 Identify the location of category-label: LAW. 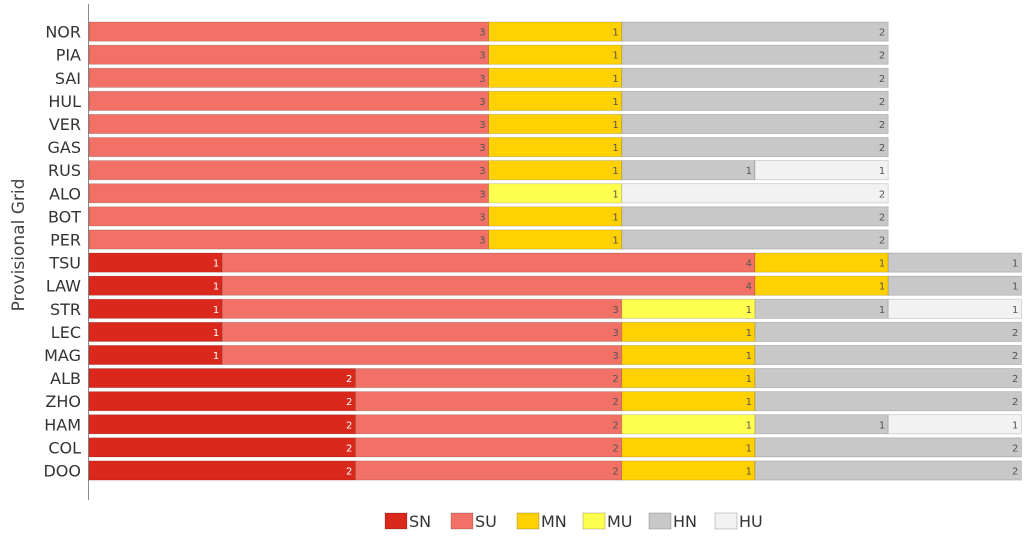
(63, 286).